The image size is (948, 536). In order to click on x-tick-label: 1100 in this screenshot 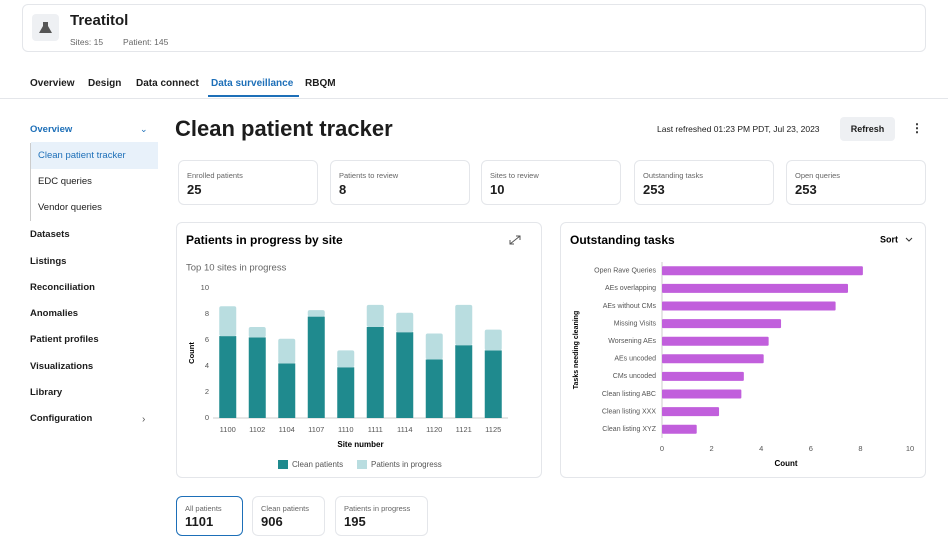, I will do `click(228, 429)`.